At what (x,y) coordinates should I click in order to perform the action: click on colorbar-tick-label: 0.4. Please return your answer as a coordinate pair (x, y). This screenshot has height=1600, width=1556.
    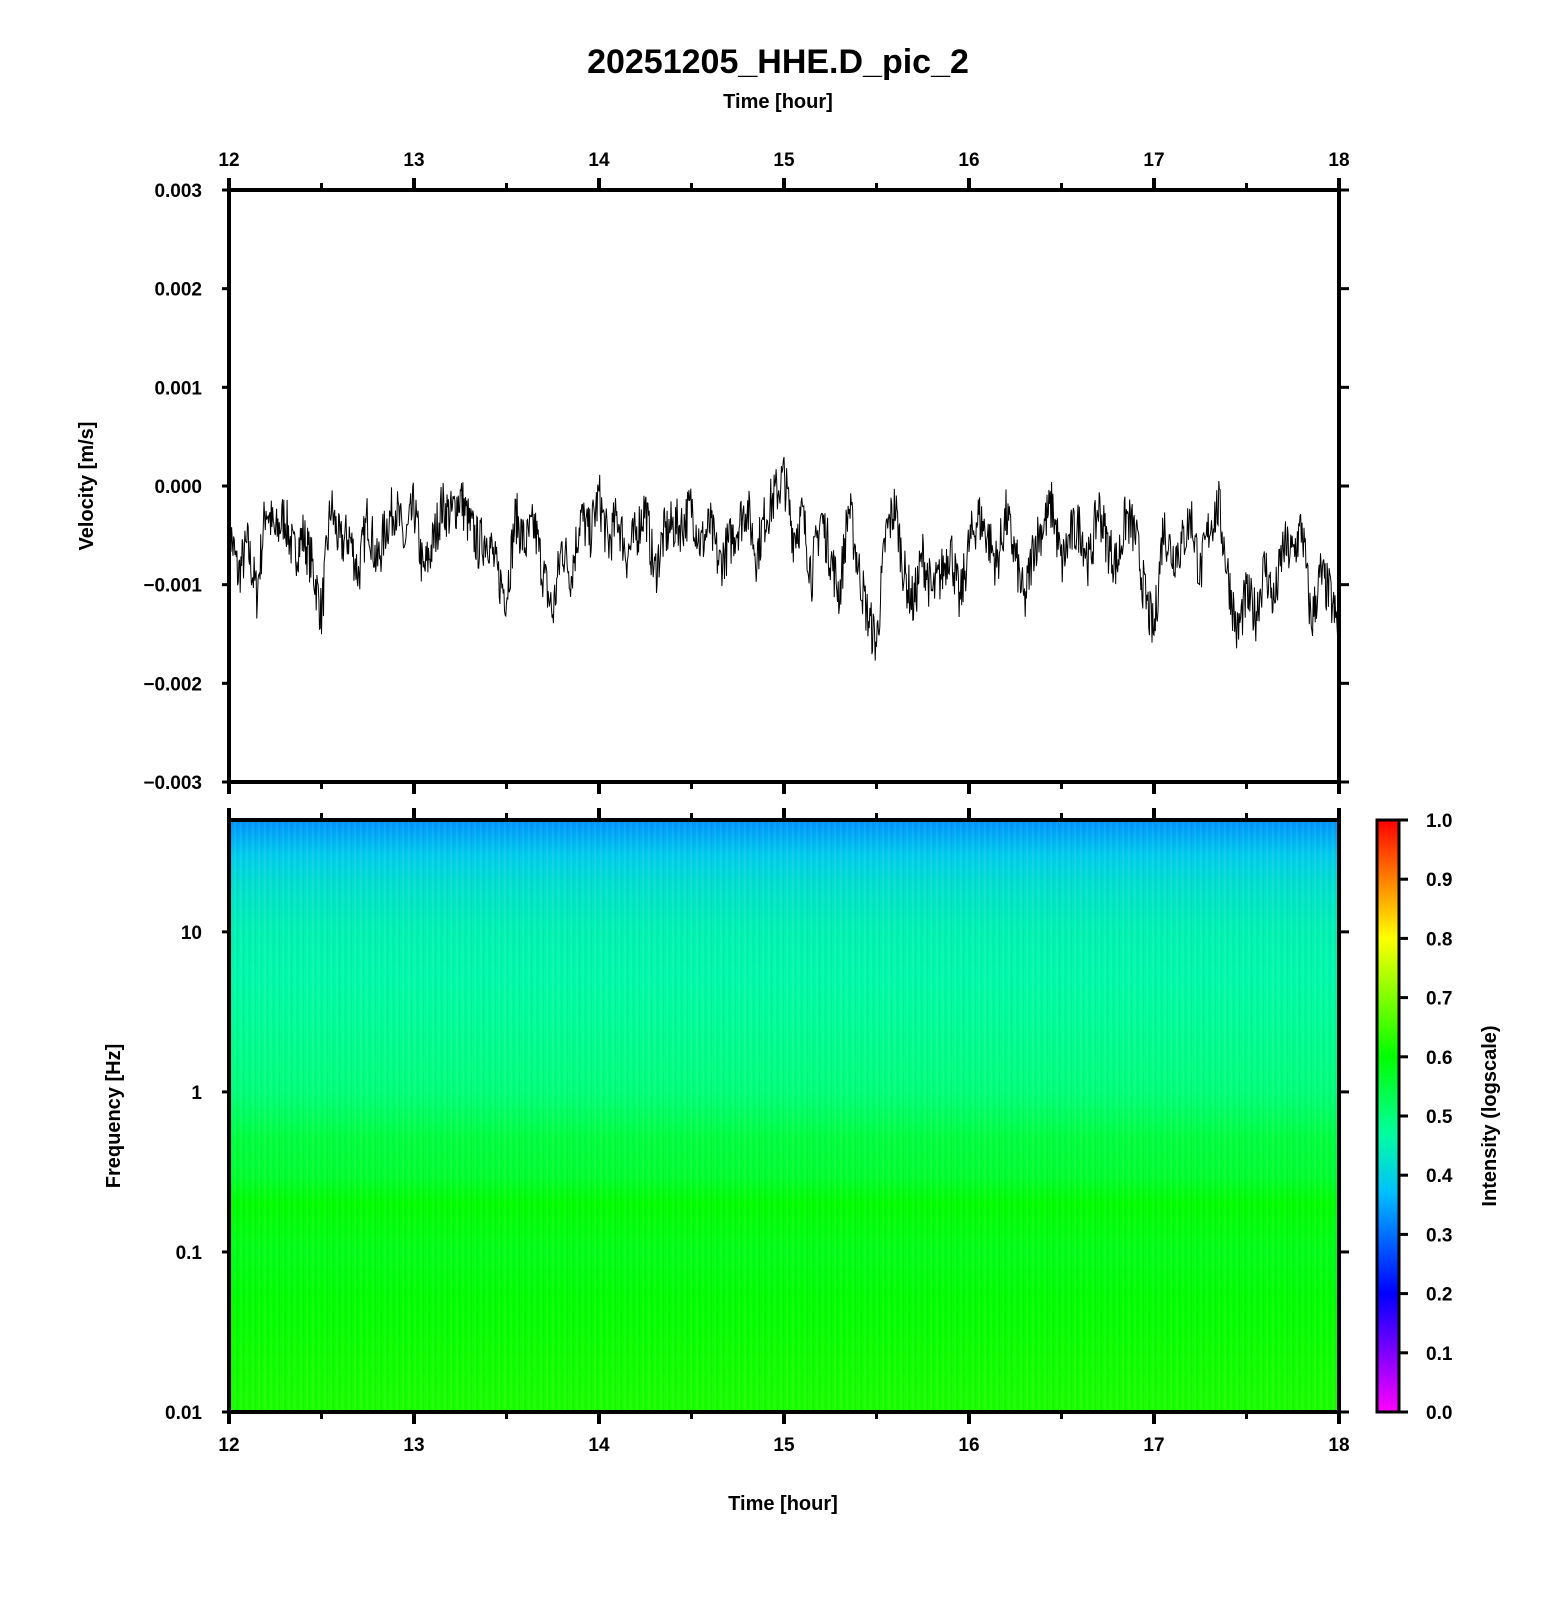
    Looking at the image, I should click on (1439, 1176).